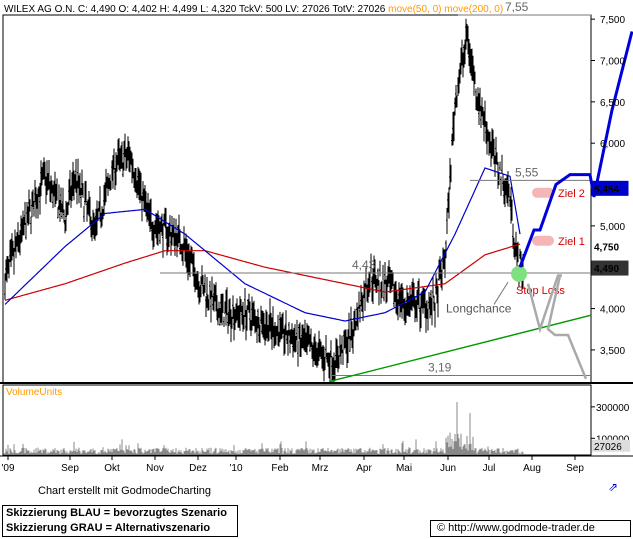 The width and height of the screenshot is (633, 539). What do you see at coordinates (108, 528) in the screenshot?
I see `legend-grey: Skizzierung GRAU = Alternativszenario` at bounding box center [108, 528].